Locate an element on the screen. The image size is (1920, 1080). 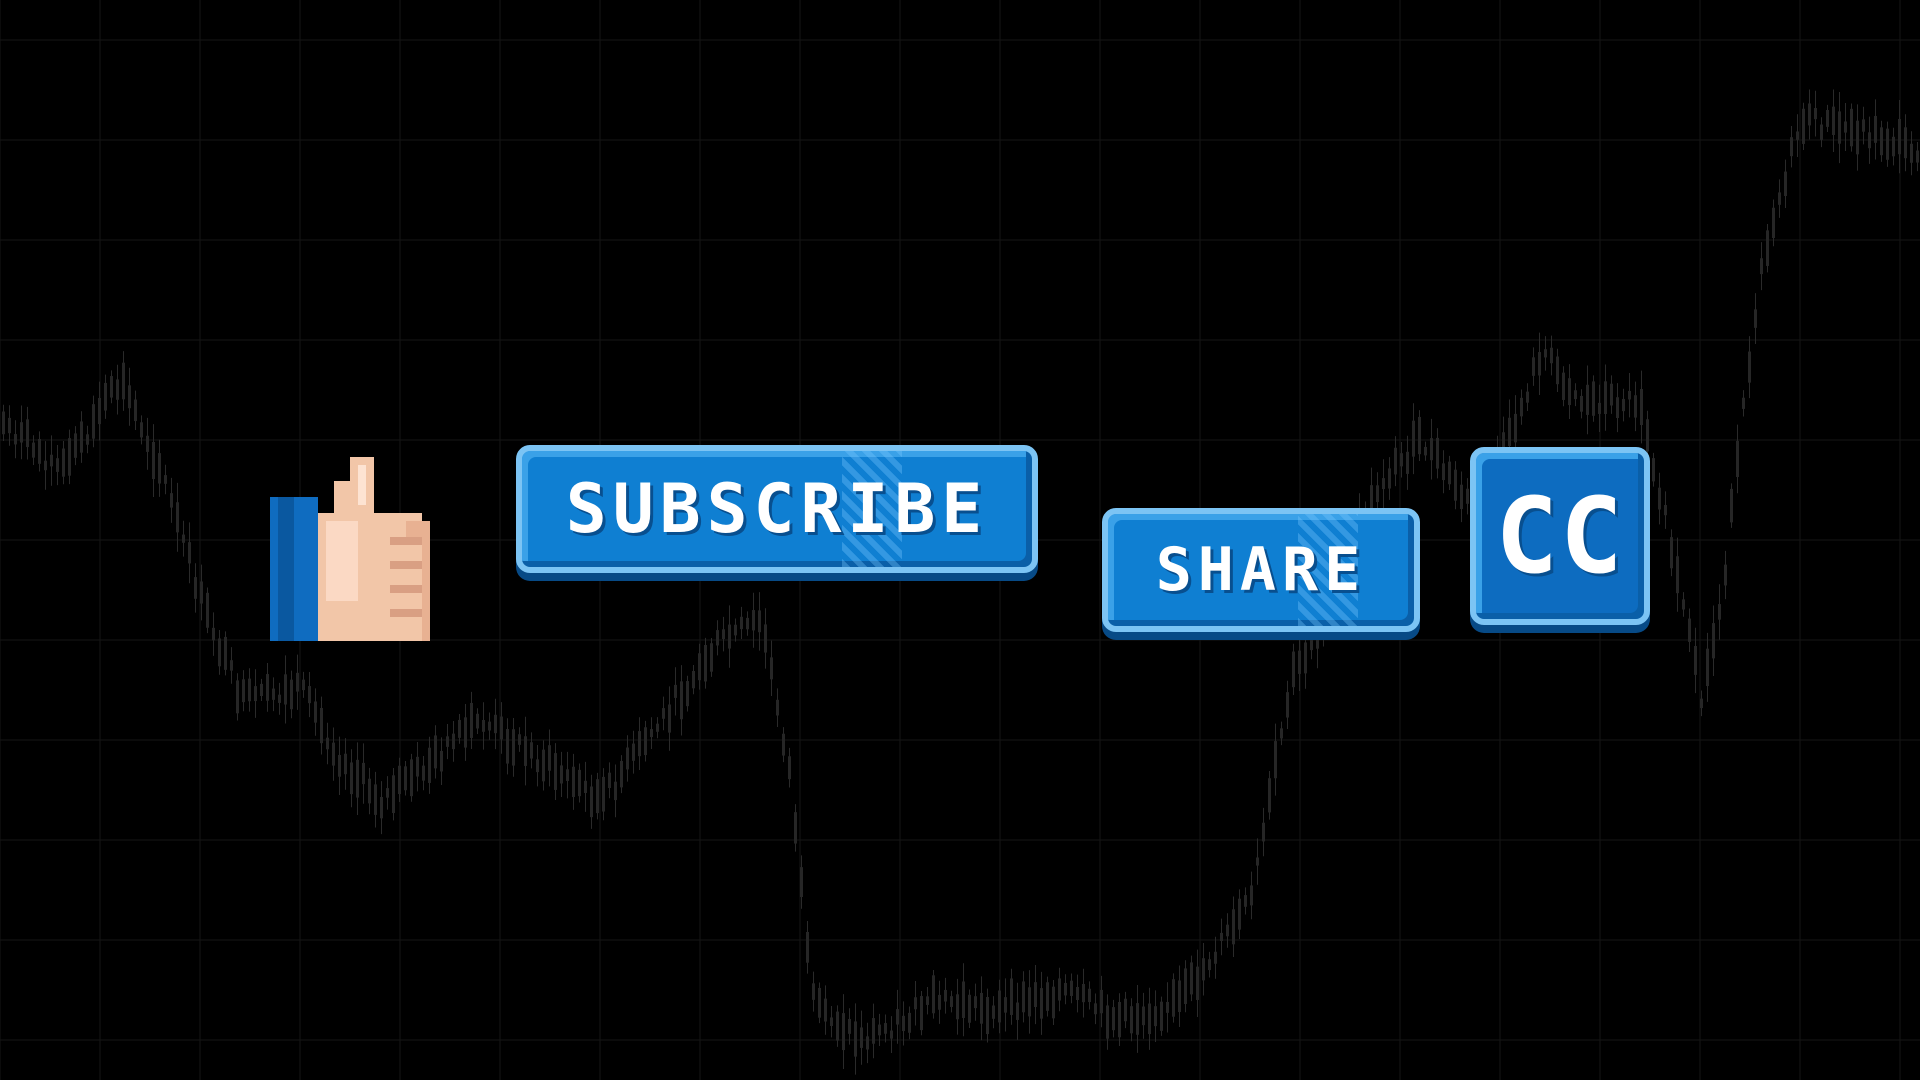
closed-captions-button: CC is located at coordinates (1560, 536).